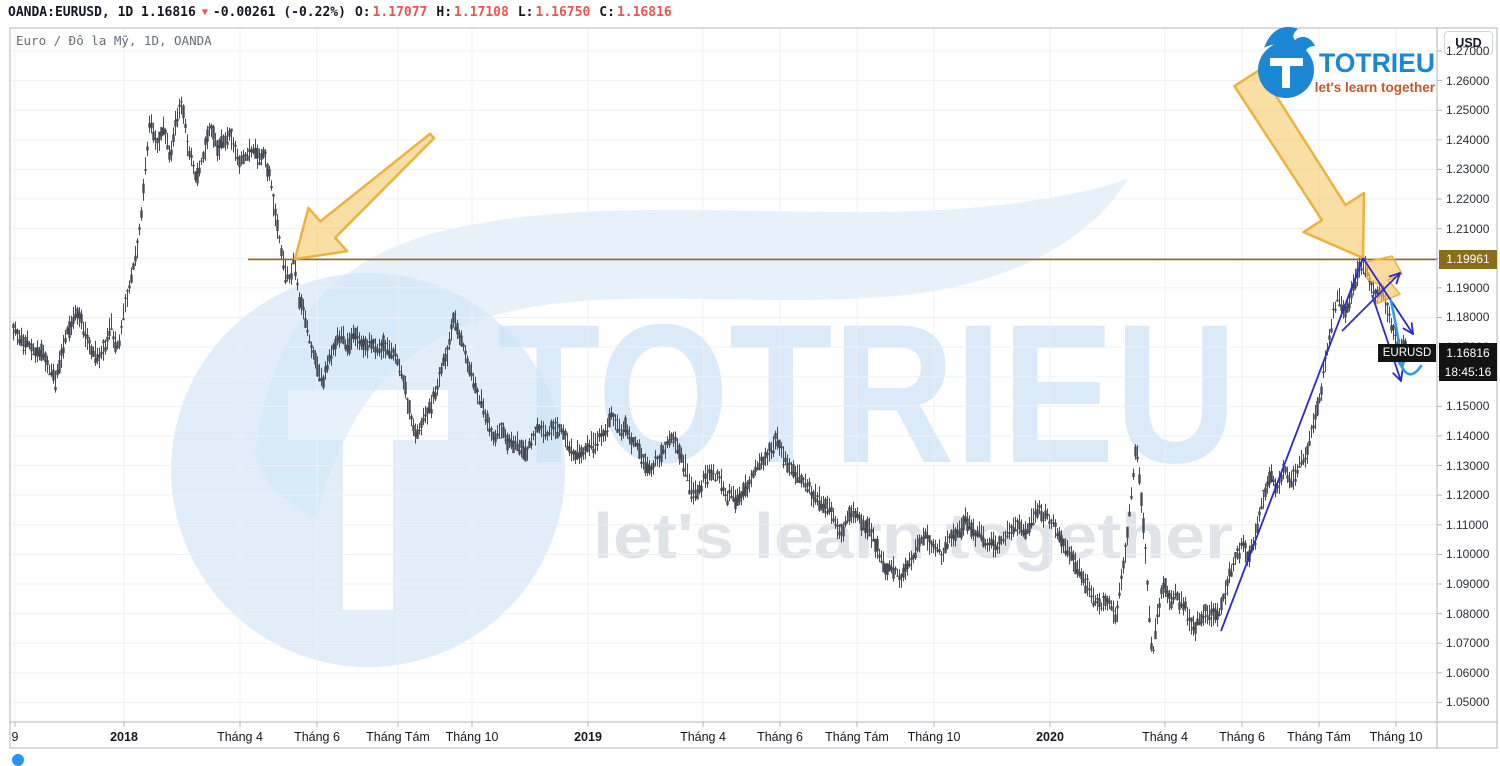 Image resolution: width=1500 pixels, height=766 pixels. I want to click on symbol-price-tag: EURUSD, so click(1407, 352).